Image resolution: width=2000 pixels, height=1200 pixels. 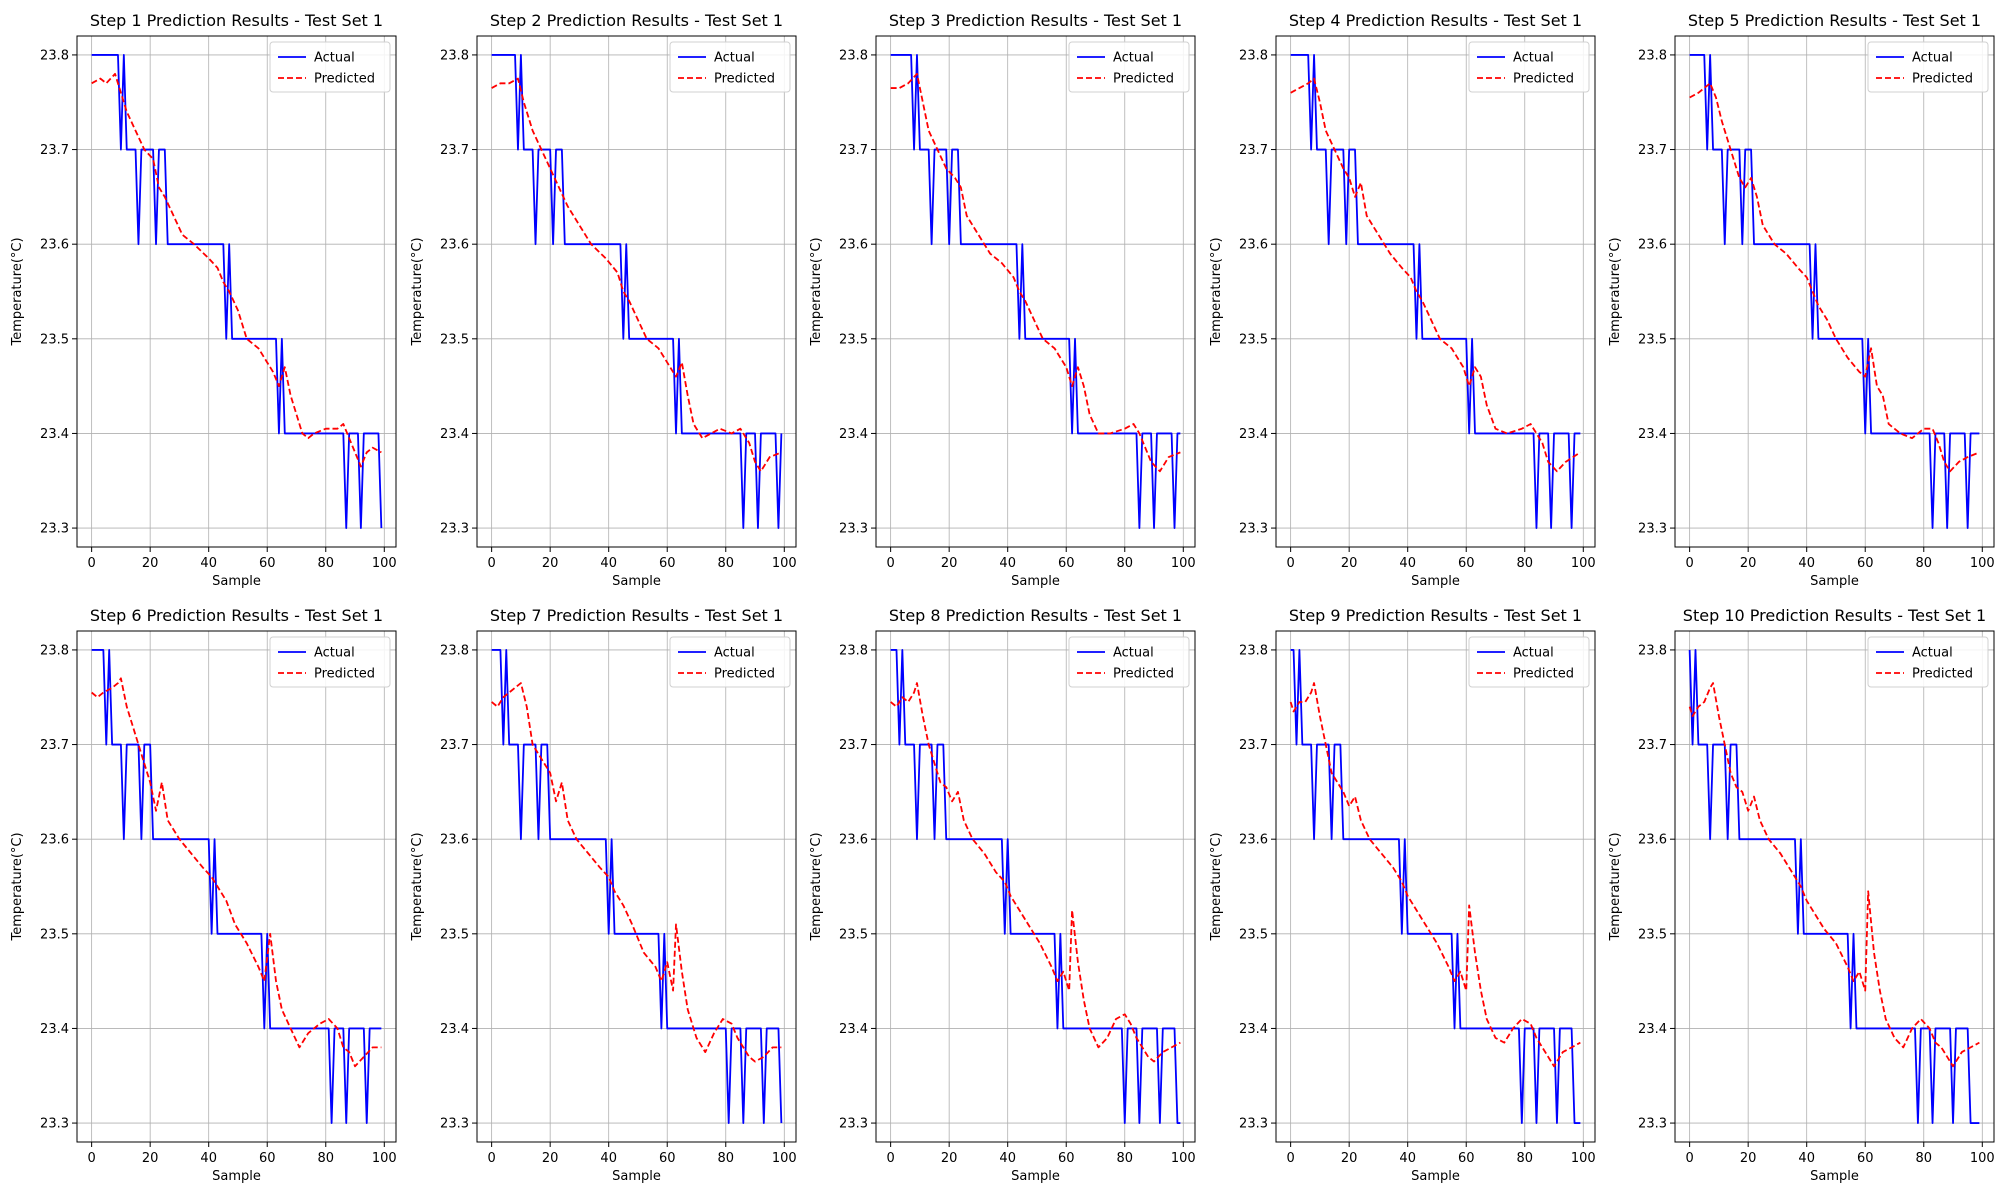 I want to click on chart-title: Step 3 Prediction Results - Test Set 1, so click(x=1035, y=20).